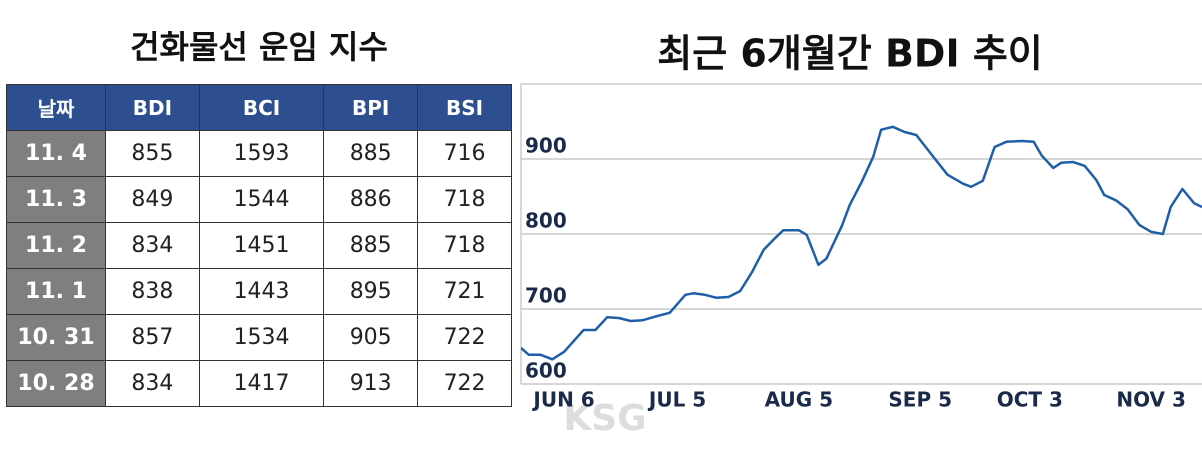 This screenshot has height=464, width=1202. What do you see at coordinates (546, 146) in the screenshot?
I see `y-tick-label: 900` at bounding box center [546, 146].